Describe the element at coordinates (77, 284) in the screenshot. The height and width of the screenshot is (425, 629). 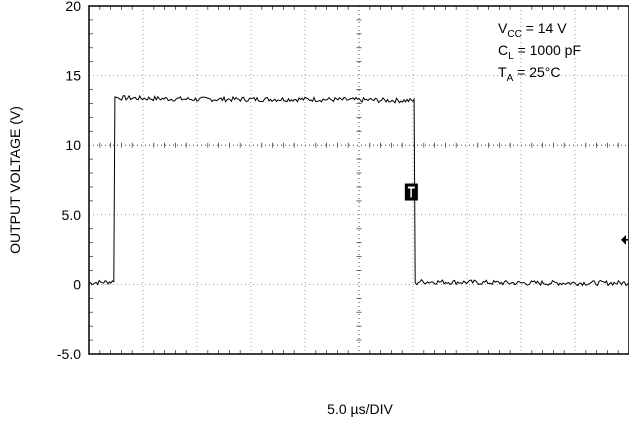
I see `y-tick-label: 0` at that location.